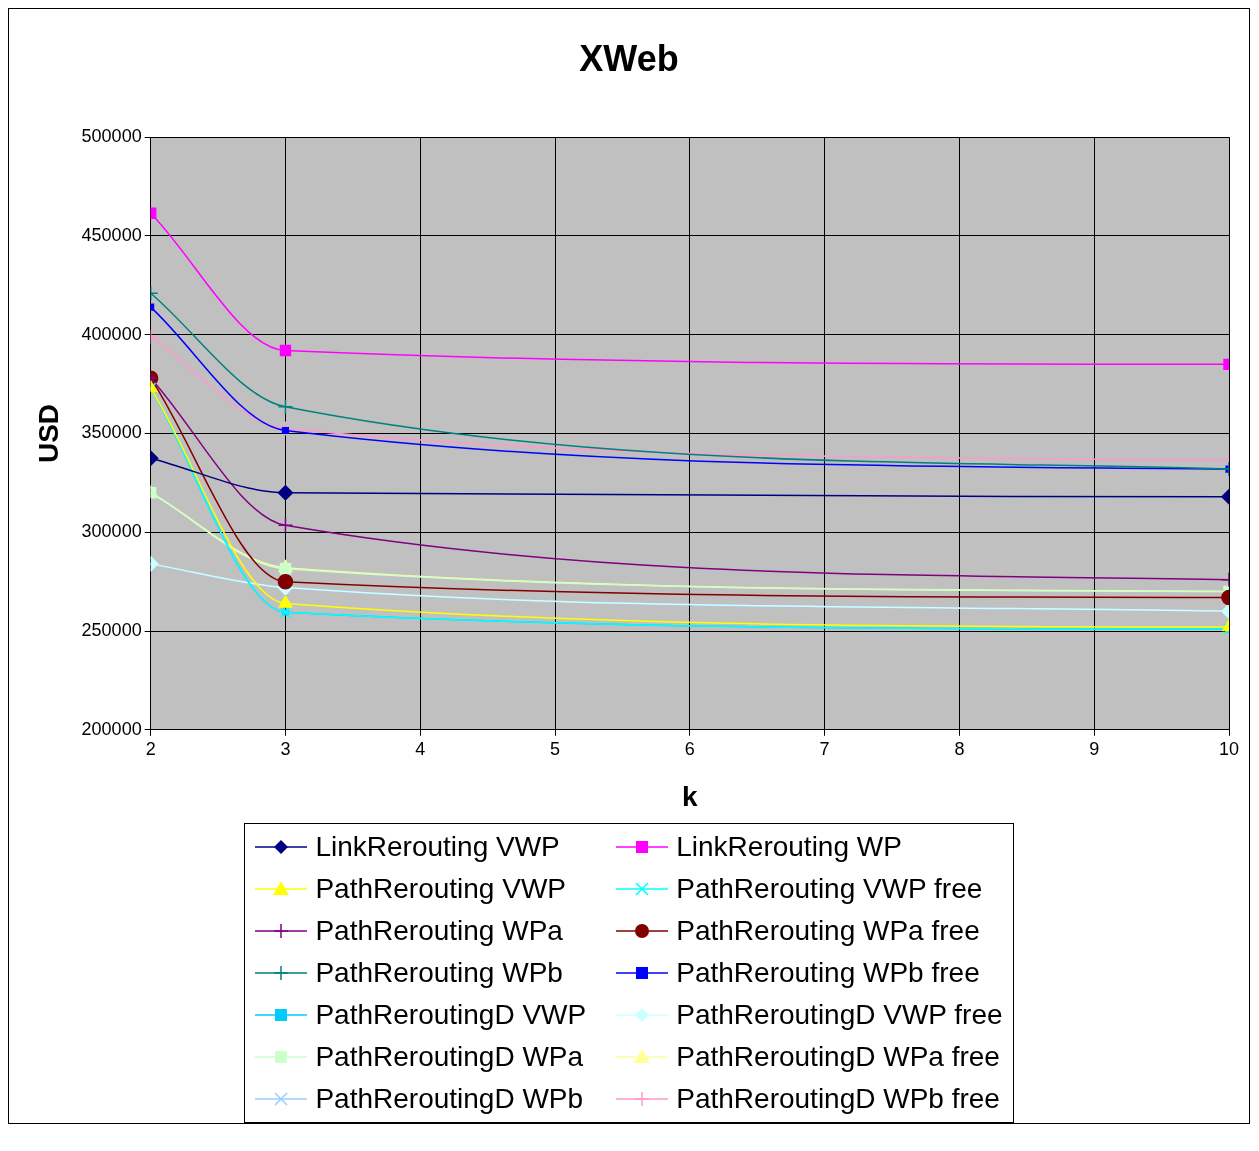  Describe the element at coordinates (959, 748) in the screenshot. I see `x-tick-label: 8` at that location.